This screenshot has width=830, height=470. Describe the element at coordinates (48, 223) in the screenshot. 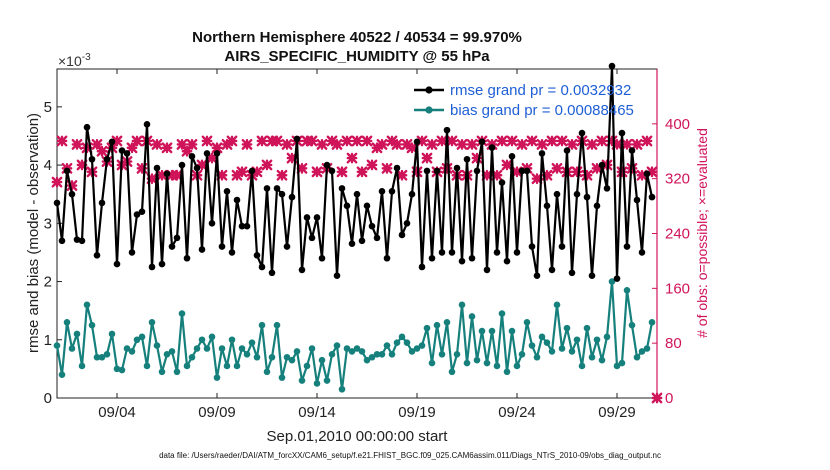

I see `left-y-tick-label: 3` at that location.